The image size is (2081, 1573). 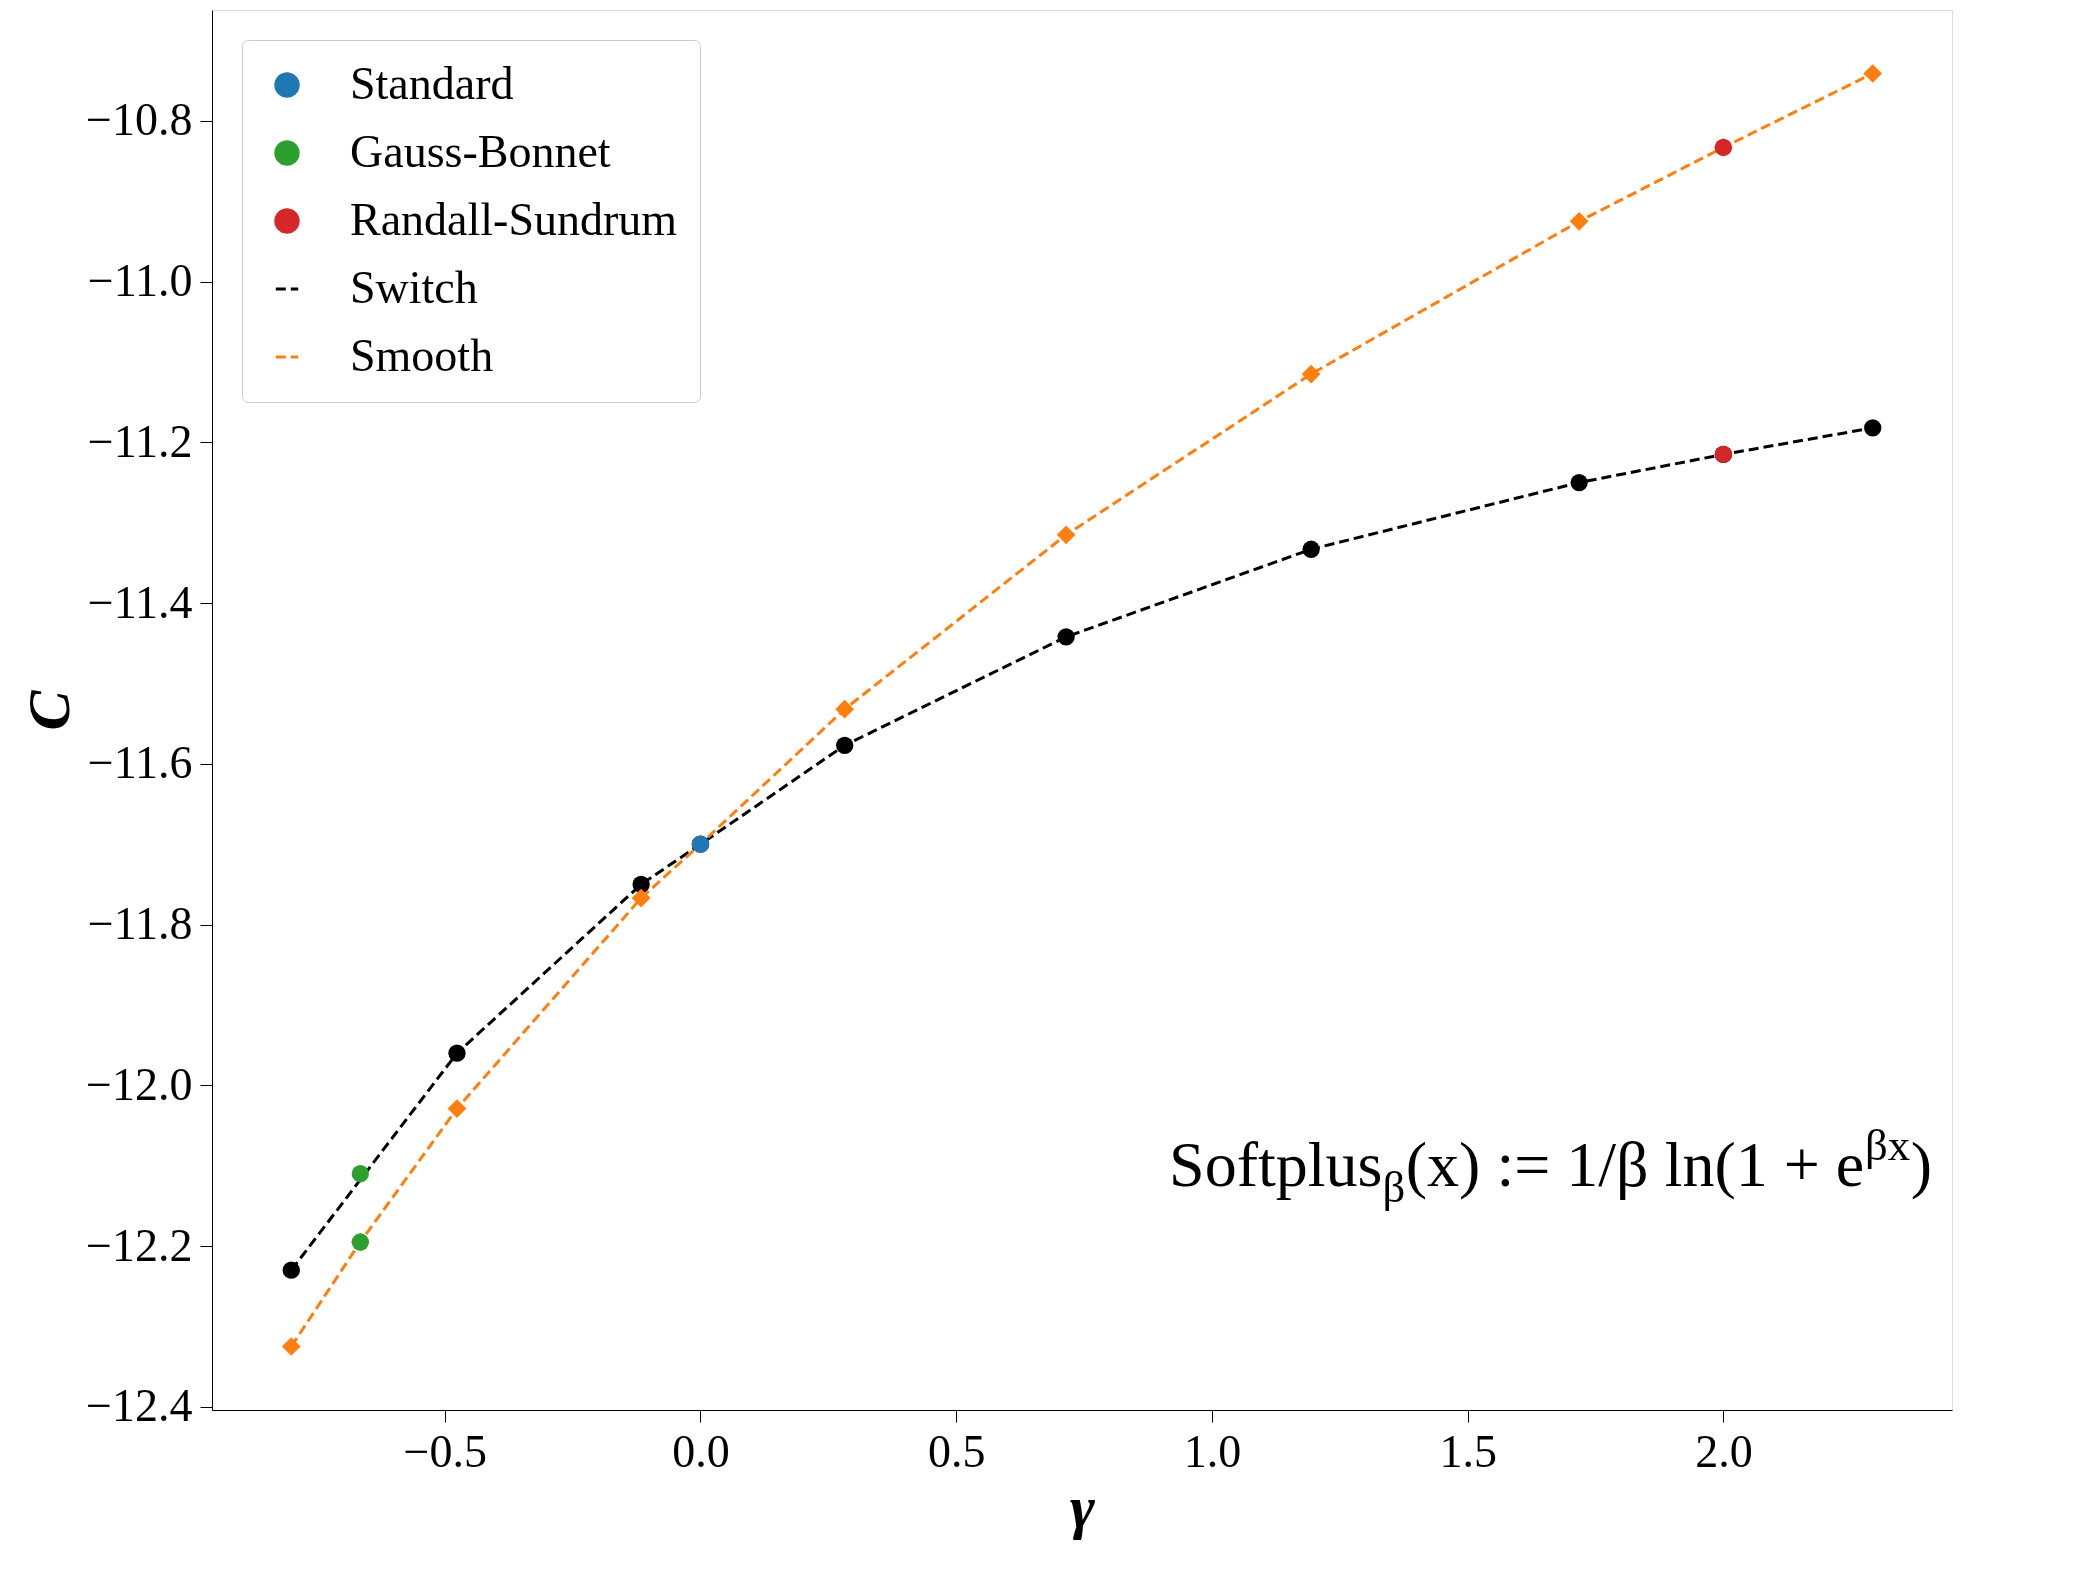 What do you see at coordinates (140, 441) in the screenshot?
I see `y-tick-label: −11.2` at bounding box center [140, 441].